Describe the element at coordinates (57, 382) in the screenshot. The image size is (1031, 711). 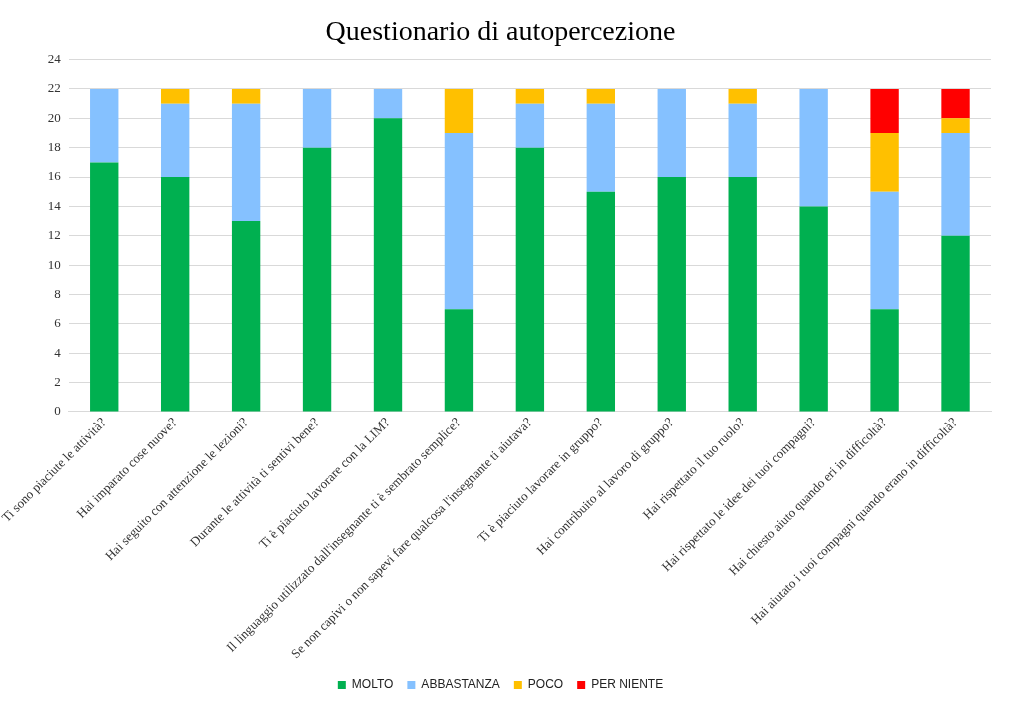
I see `y-tick-label: 2` at that location.